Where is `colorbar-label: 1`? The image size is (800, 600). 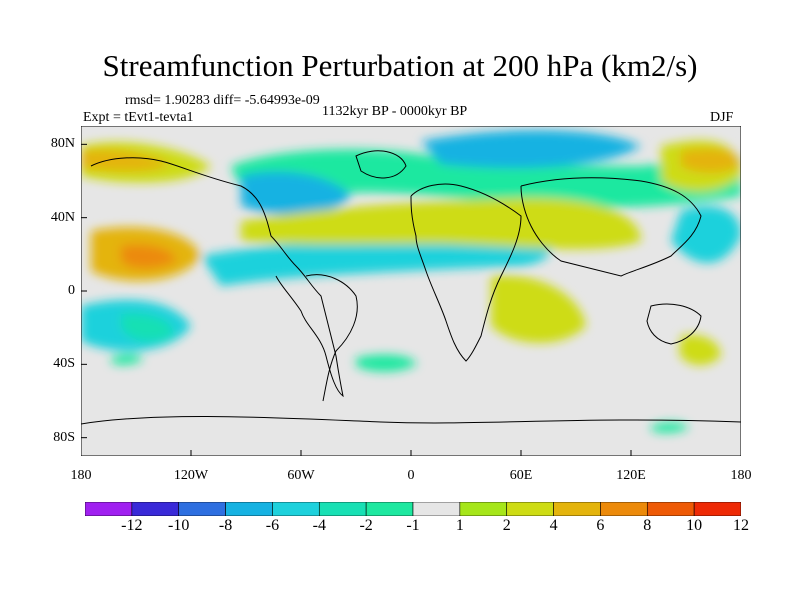
colorbar-label: 1 is located at coordinates (459, 525).